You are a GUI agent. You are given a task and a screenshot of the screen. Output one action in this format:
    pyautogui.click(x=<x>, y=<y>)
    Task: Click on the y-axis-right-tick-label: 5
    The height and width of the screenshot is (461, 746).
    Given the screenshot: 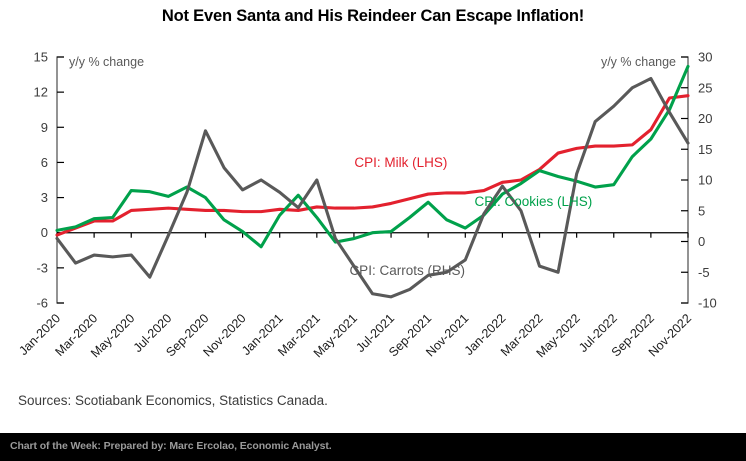 What is the action you would take?
    pyautogui.click(x=701, y=210)
    